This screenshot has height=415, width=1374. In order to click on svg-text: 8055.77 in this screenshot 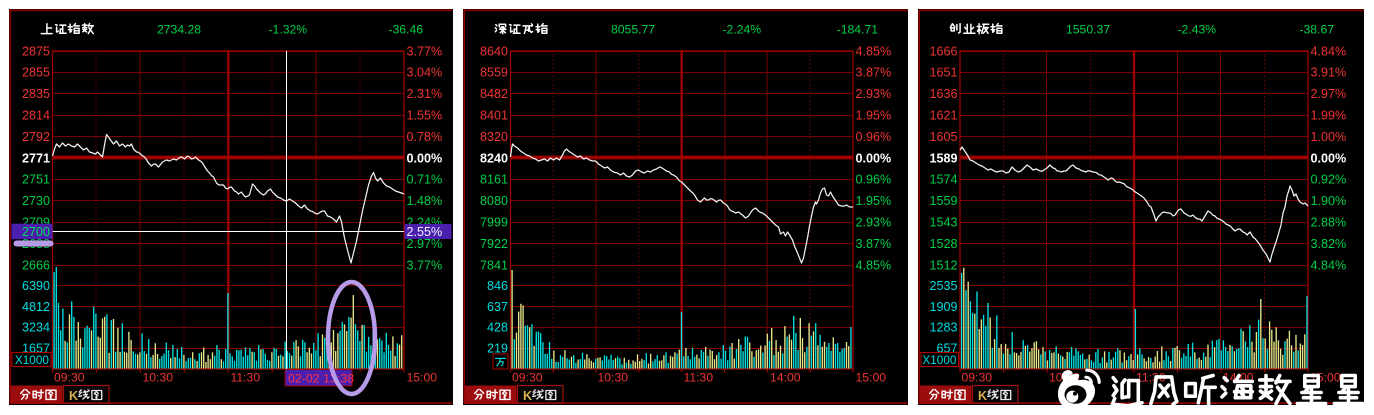, I will do `click(633, 30)`.